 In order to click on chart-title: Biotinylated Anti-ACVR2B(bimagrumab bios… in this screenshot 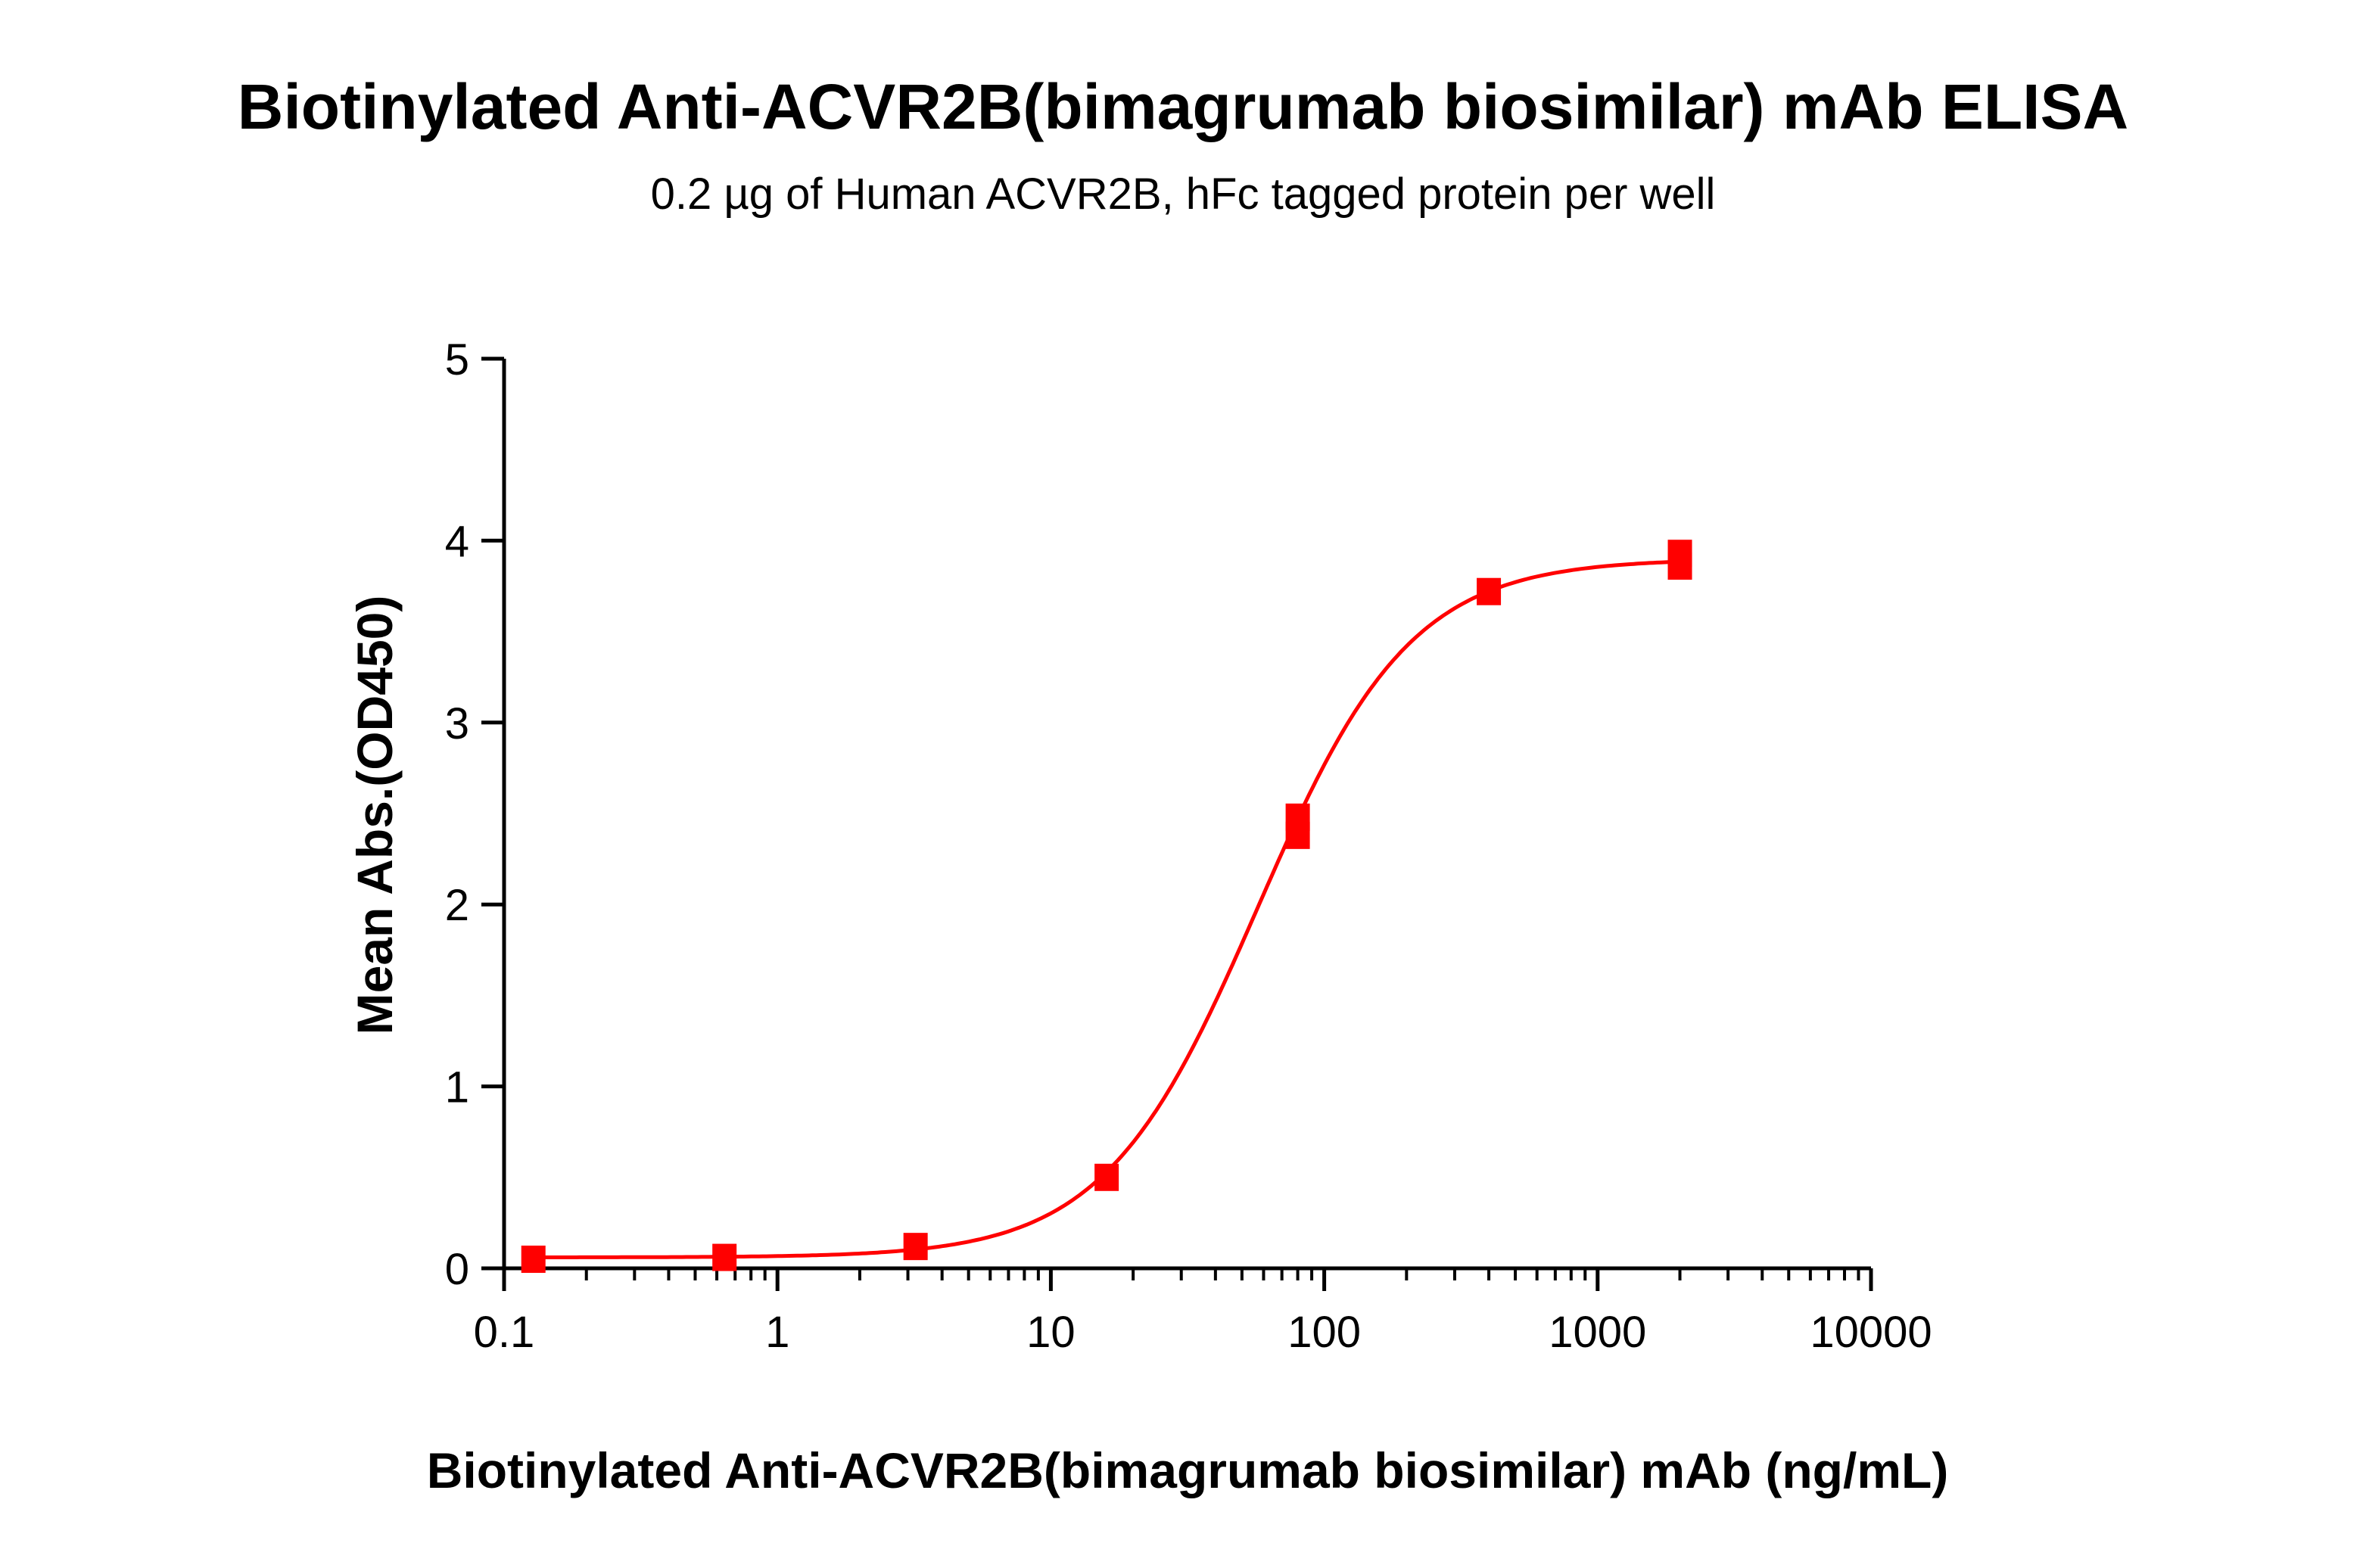, I will do `click(1183, 107)`.